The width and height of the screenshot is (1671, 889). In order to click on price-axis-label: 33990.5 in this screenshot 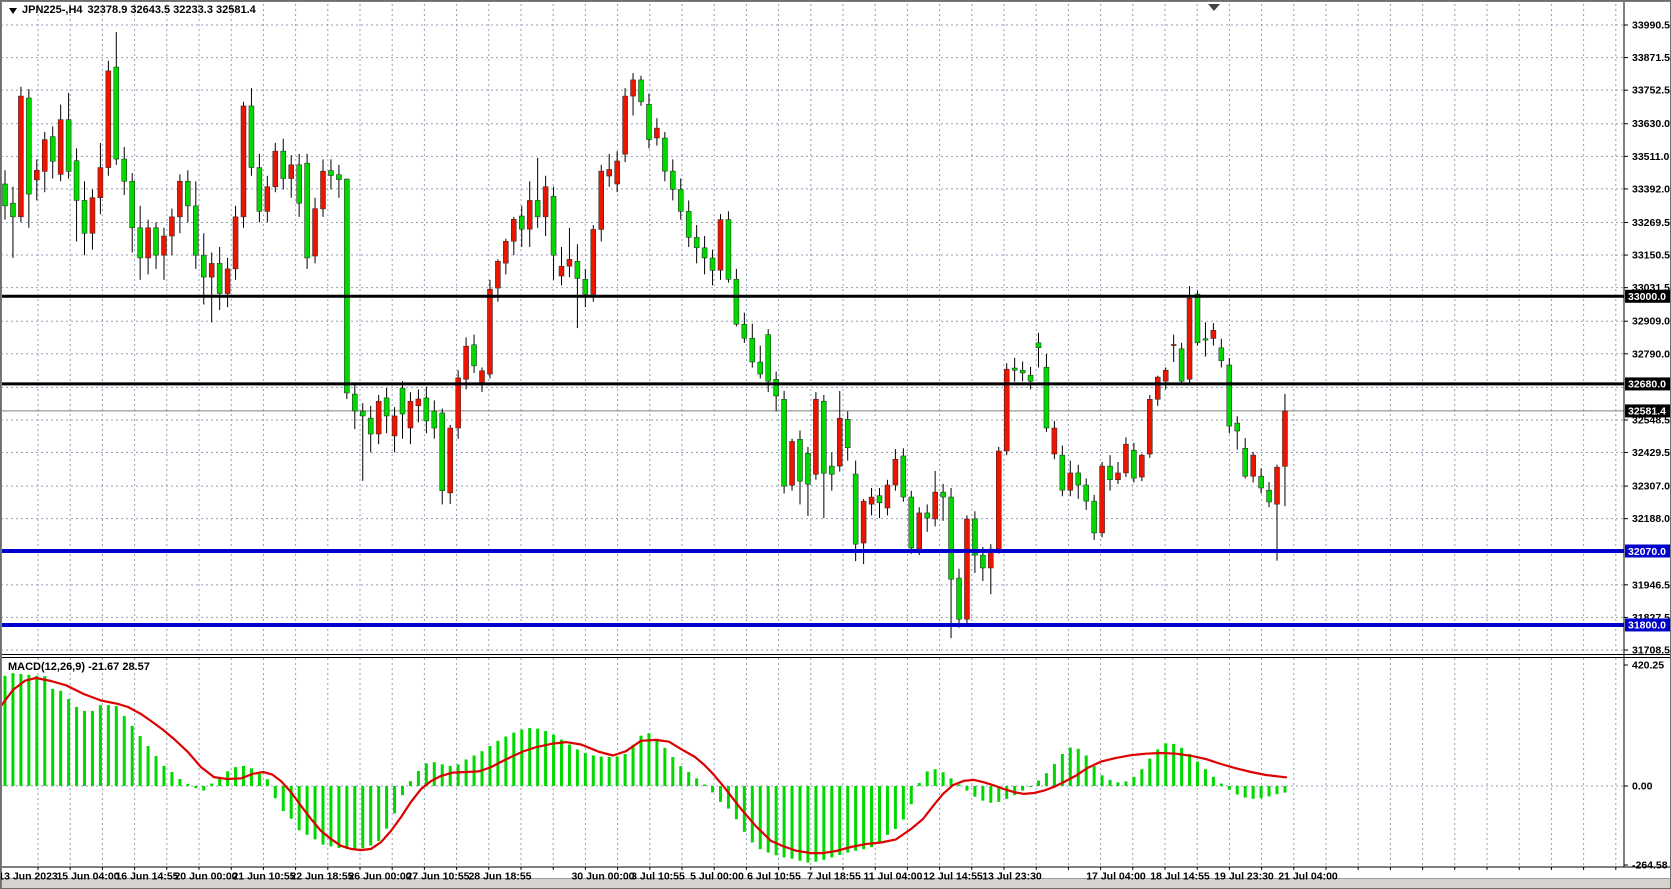, I will do `click(1651, 26)`.